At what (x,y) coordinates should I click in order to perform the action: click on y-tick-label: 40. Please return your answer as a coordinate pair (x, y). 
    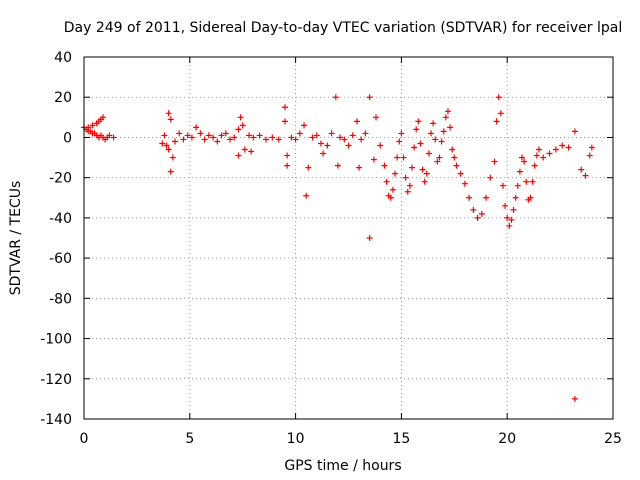
    Looking at the image, I should click on (63, 58).